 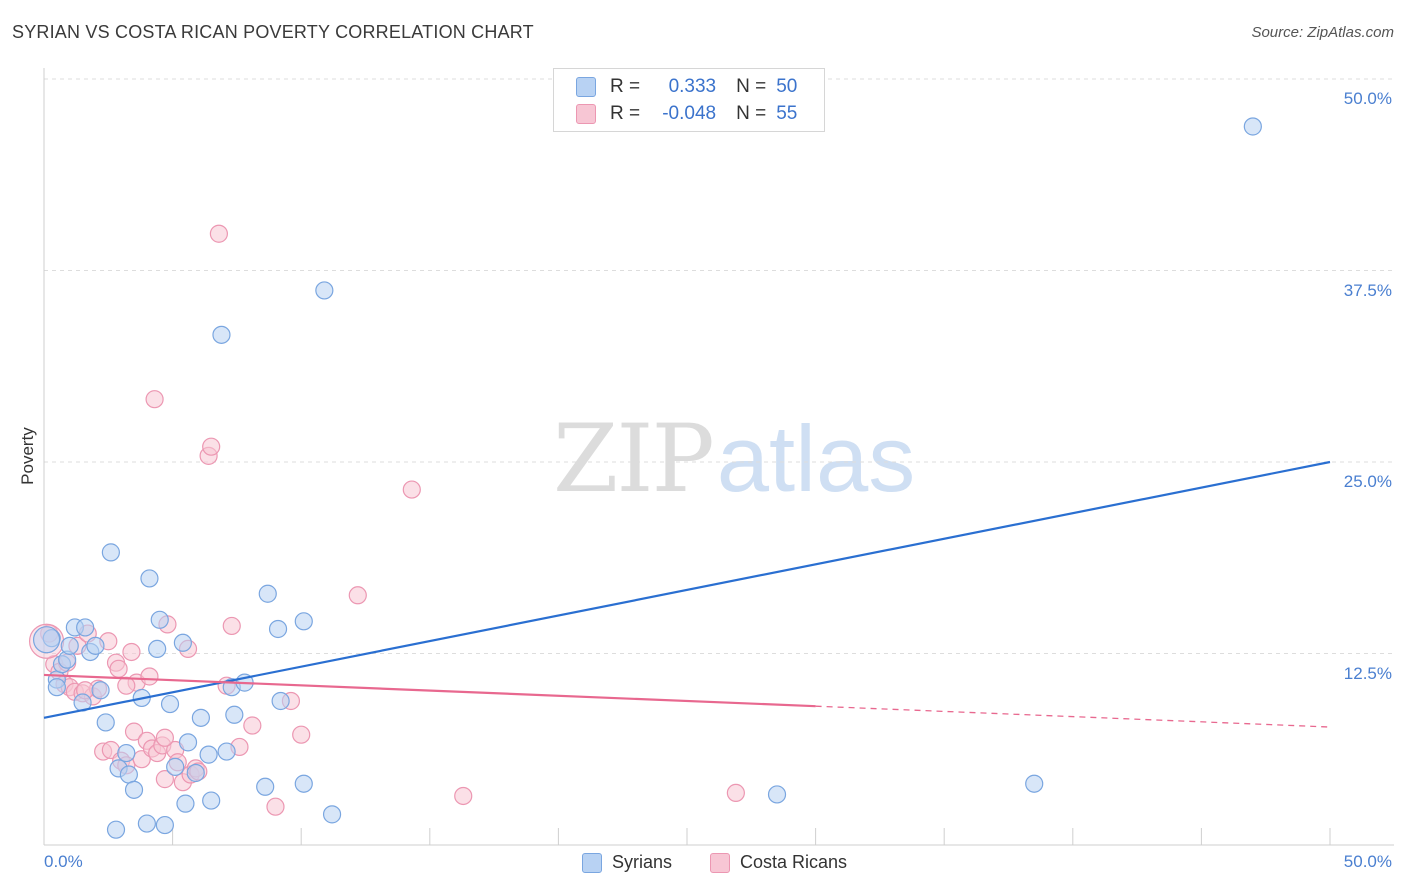 What do you see at coordinates (586, 87) in the screenshot?
I see `syrians-swatch` at bounding box center [586, 87].